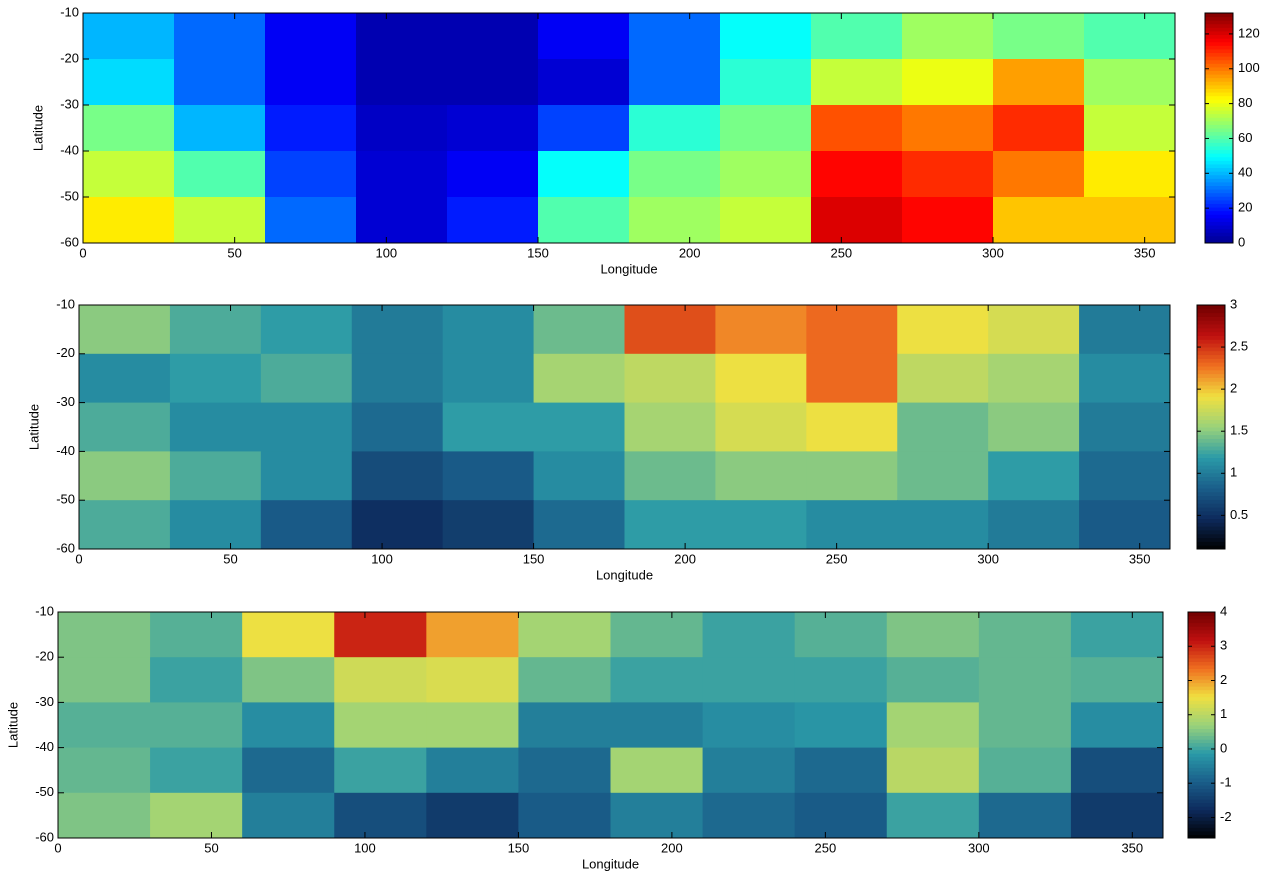  I want to click on colorbar-tick-label: 1.5, so click(1239, 430).